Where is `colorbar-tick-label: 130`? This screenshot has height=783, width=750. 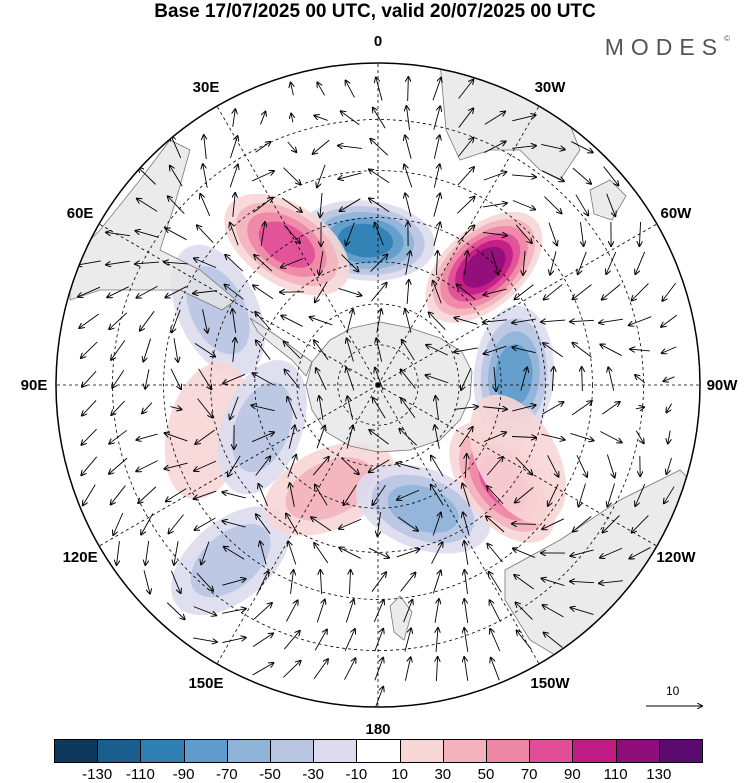
colorbar-tick-label: 130 is located at coordinates (659, 774).